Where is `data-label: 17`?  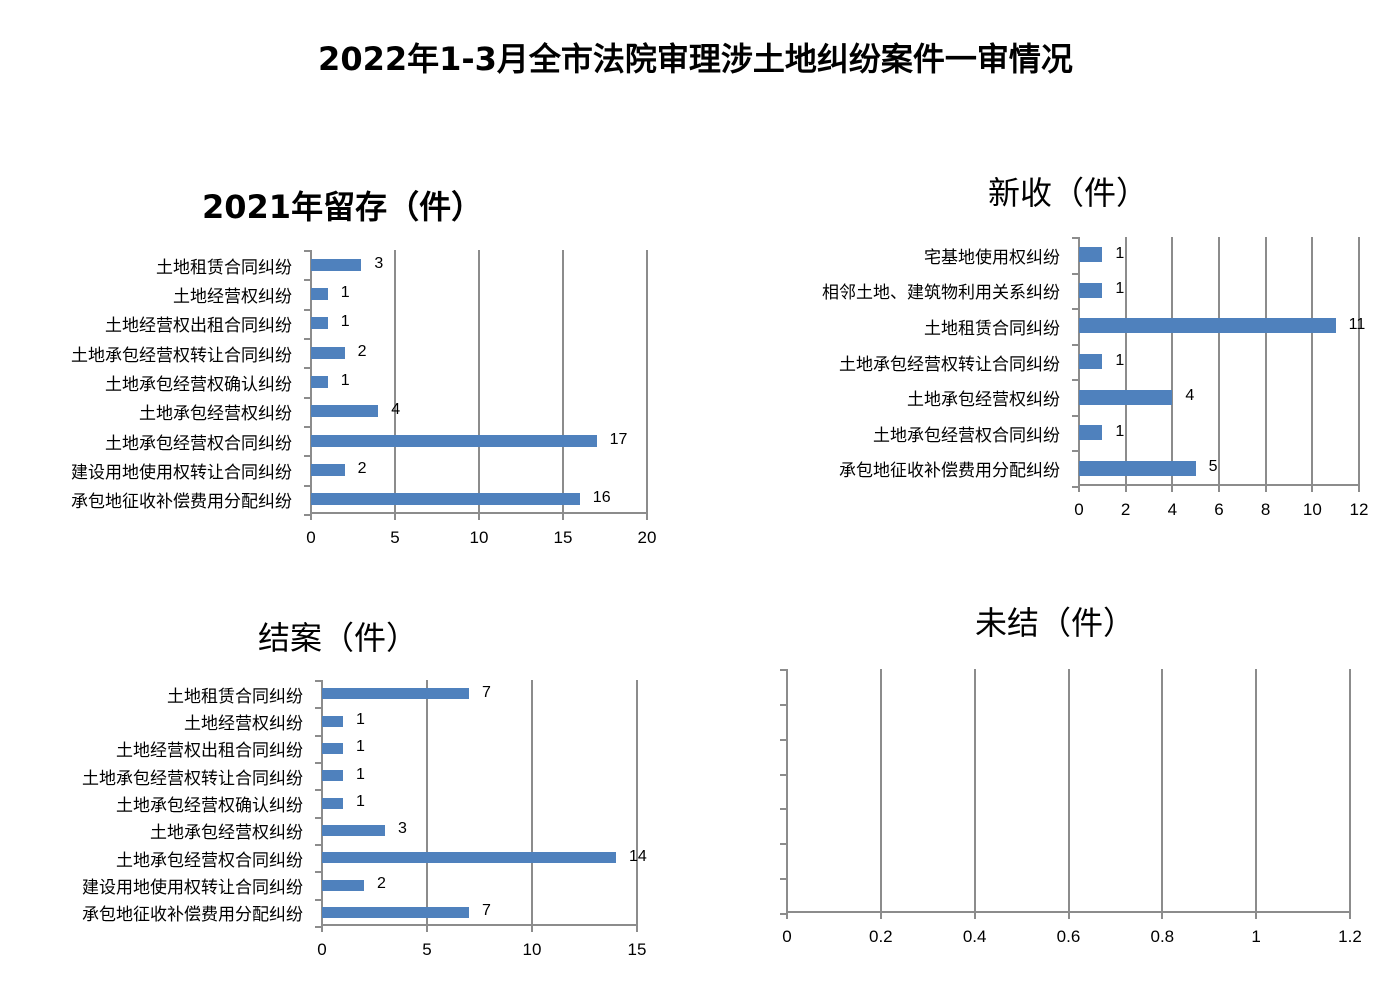 data-label: 17 is located at coordinates (618, 439).